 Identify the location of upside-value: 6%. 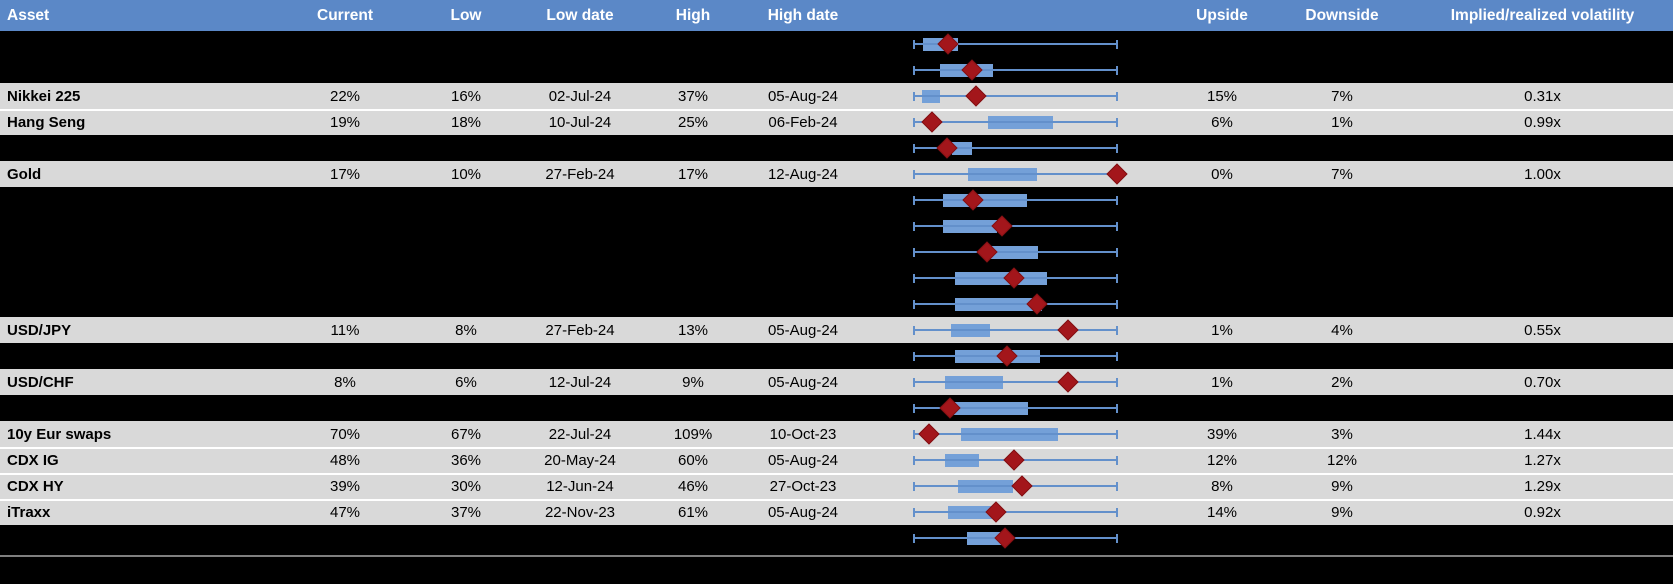
(1222, 122).